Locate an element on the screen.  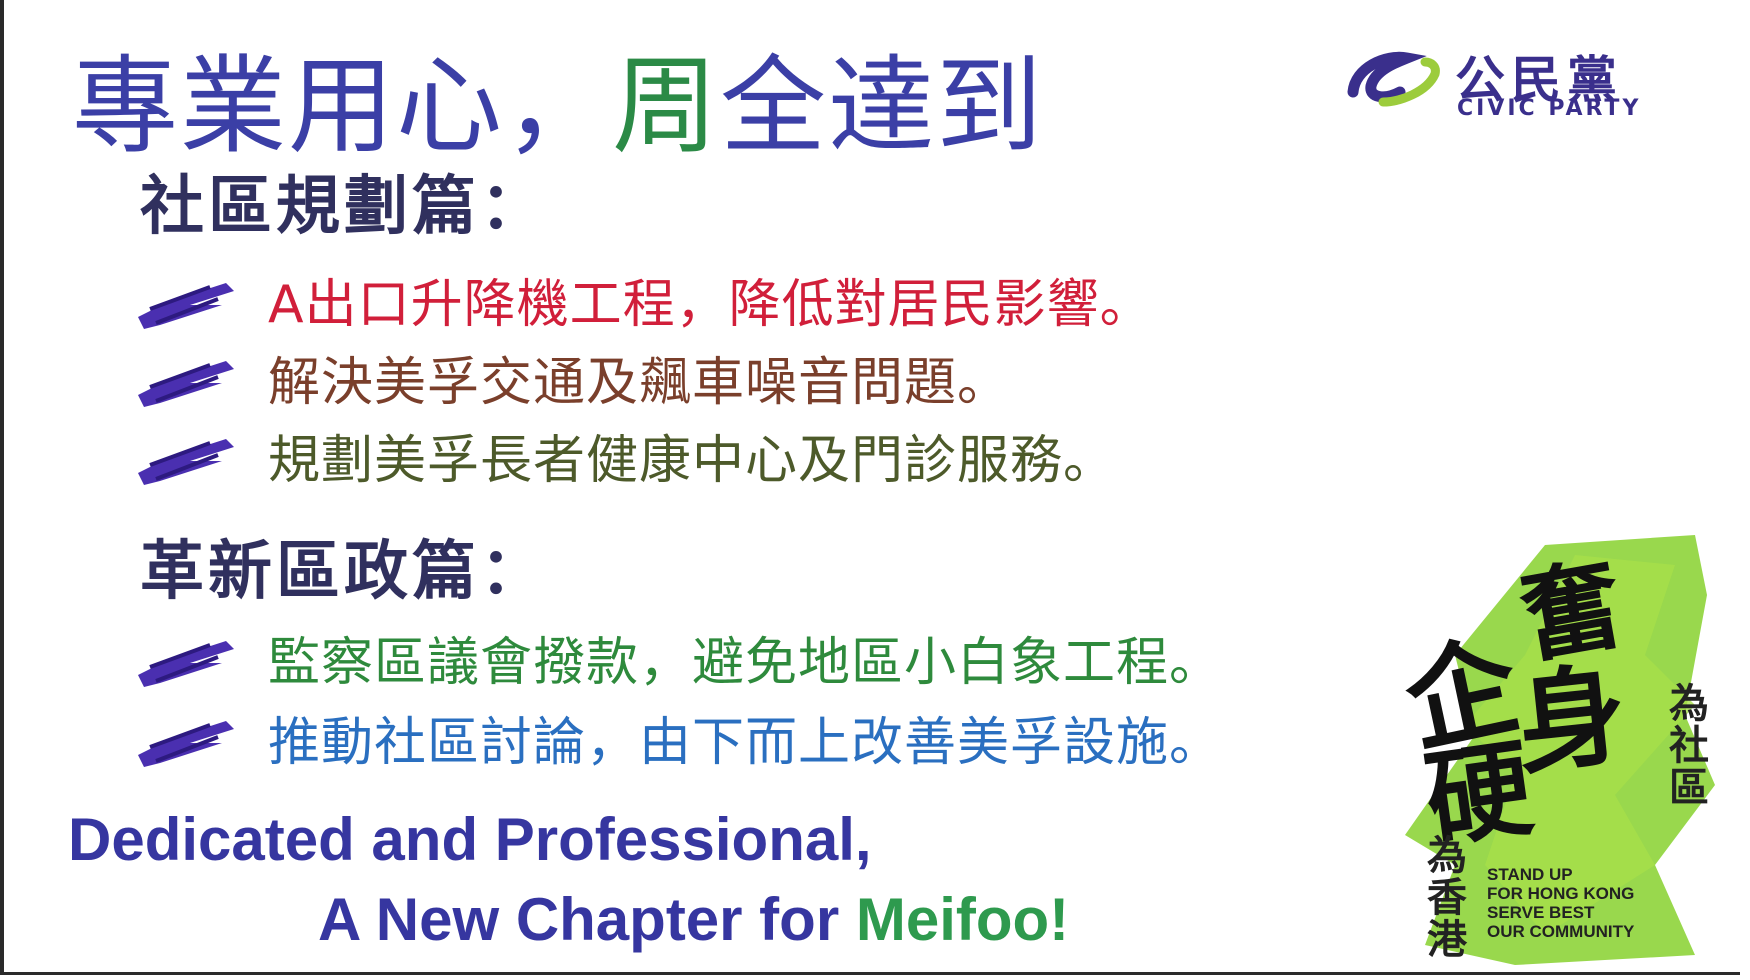
green-brush-background is located at coordinates (1560, 750).